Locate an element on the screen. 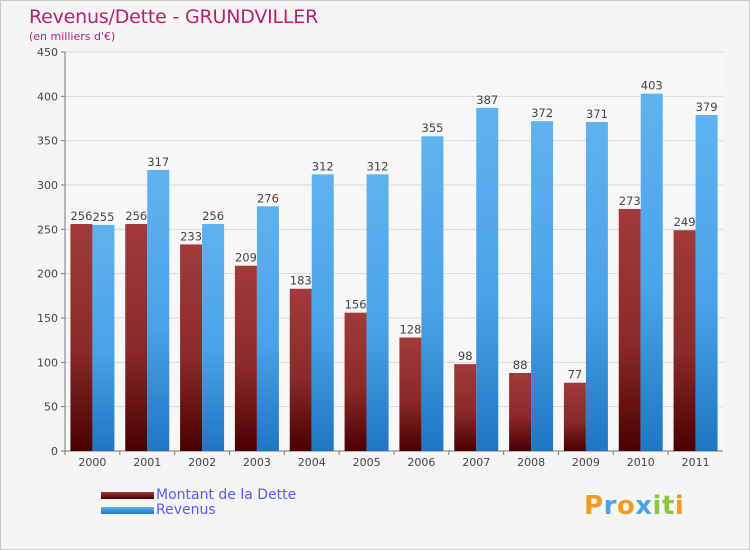  legend-swatch-dette is located at coordinates (127, 495).